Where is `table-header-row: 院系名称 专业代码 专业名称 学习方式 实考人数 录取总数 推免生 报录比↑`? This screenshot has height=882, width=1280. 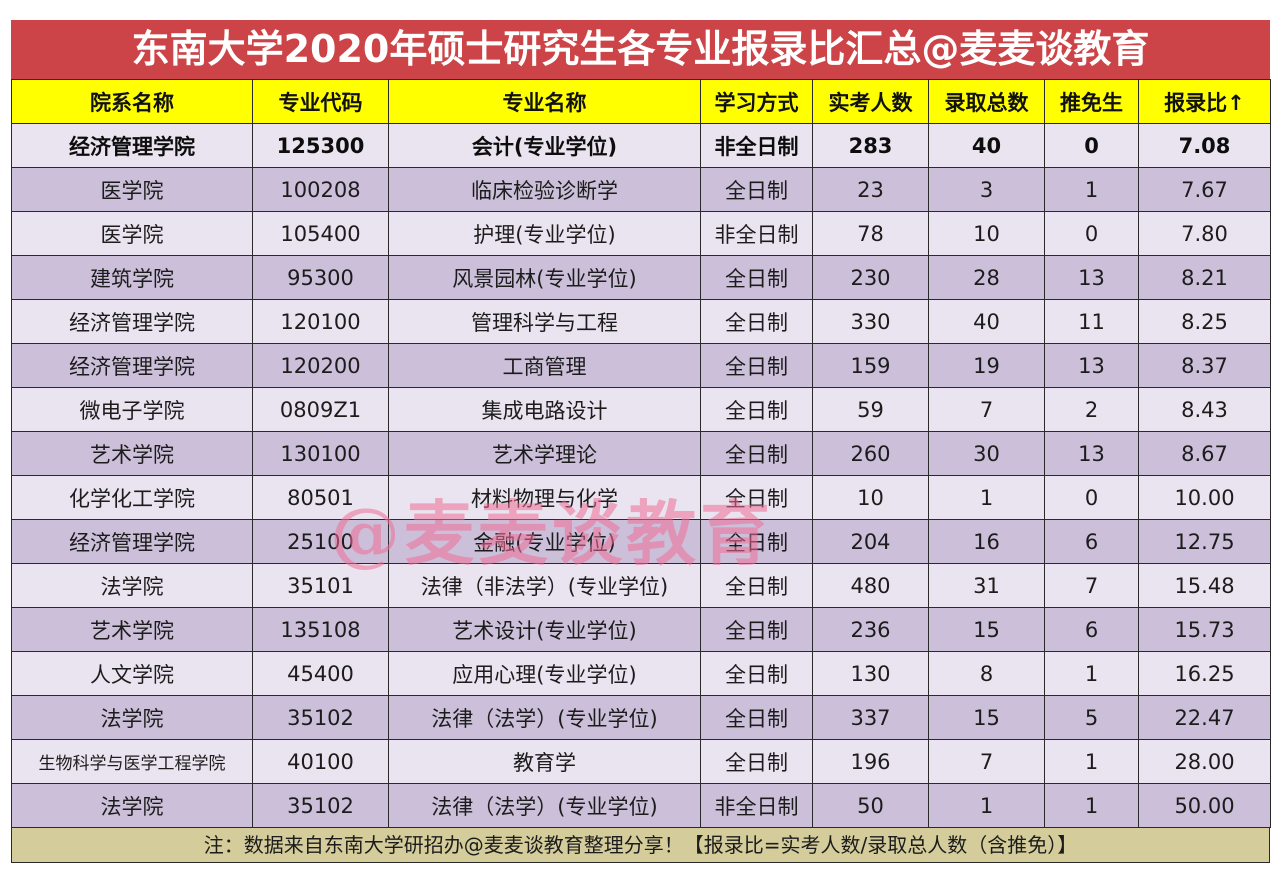 table-header-row: 院系名称 专业代码 专业名称 学习方式 实考人数 录取总数 推免生 报录比↑ is located at coordinates (641, 101).